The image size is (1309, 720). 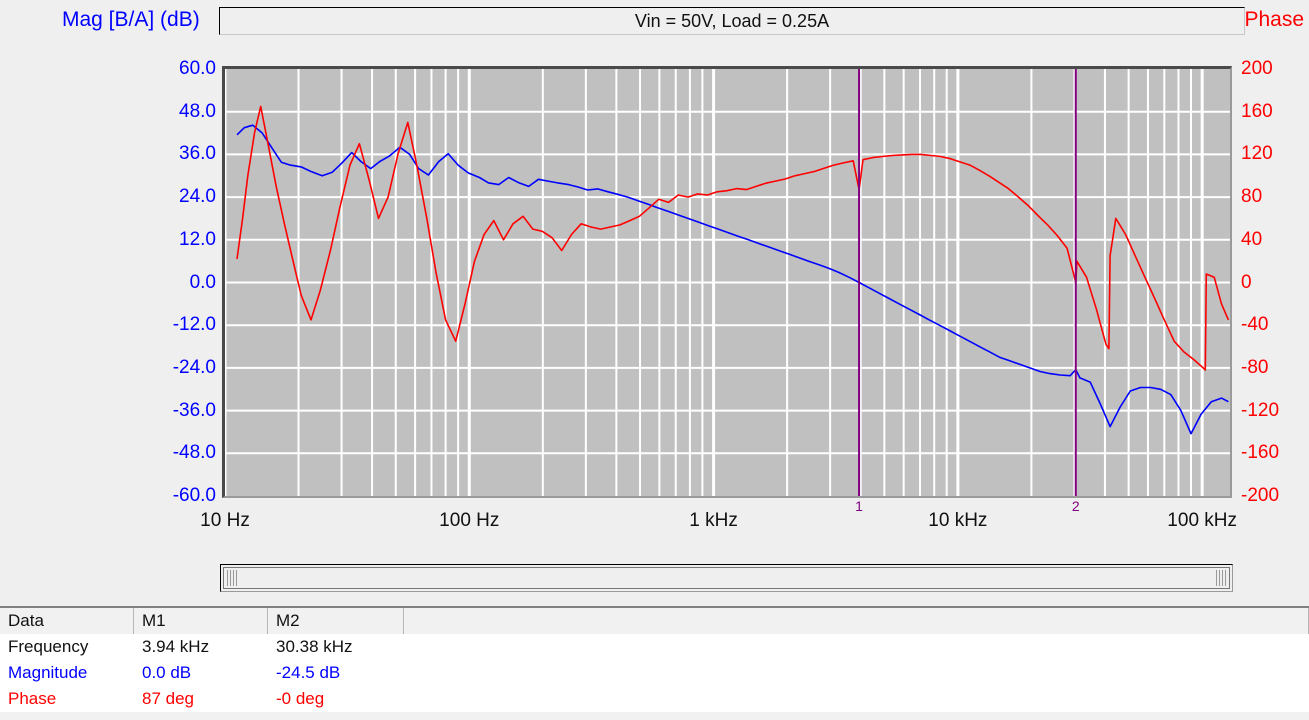 I want to click on x-tick: 10 Hz, so click(x=225, y=520).